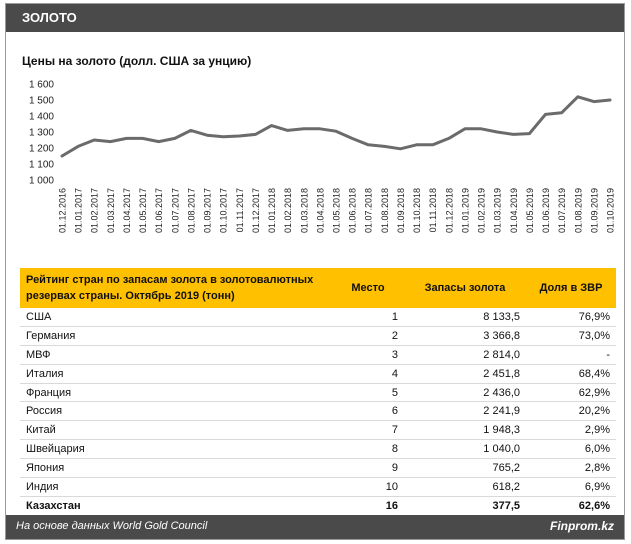 This screenshot has width=631, height=544. I want to click on place-cell: 3, so click(368, 355).